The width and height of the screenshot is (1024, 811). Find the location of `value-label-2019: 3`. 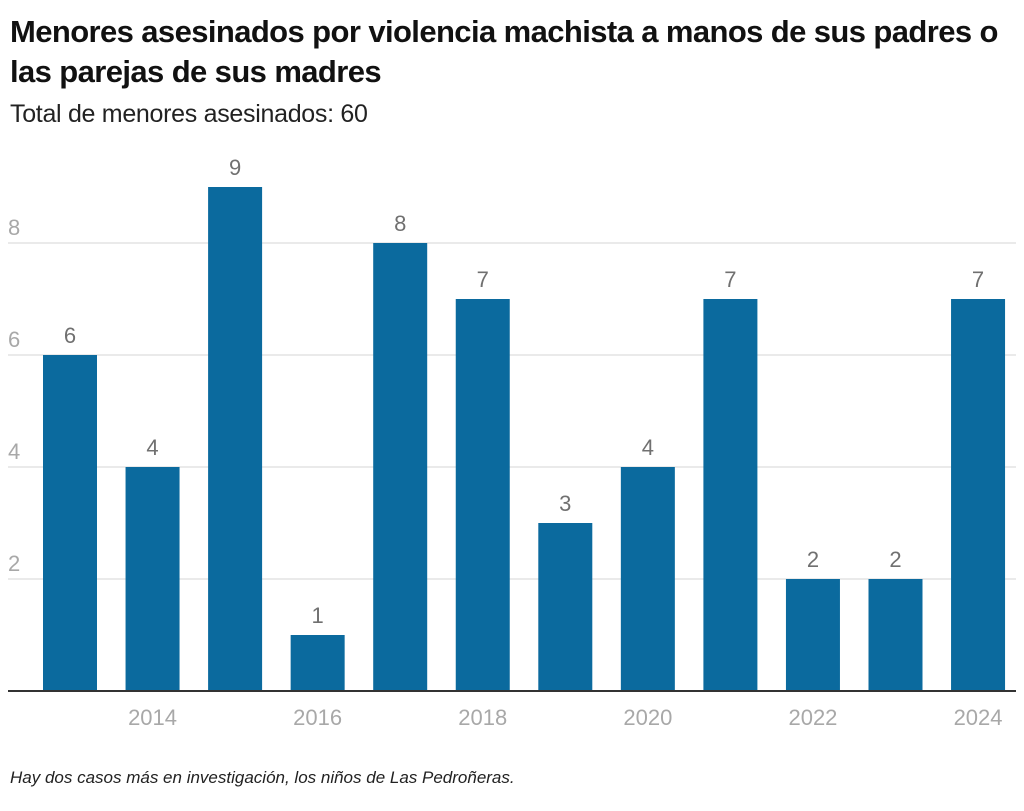

value-label-2019: 3 is located at coordinates (565, 503).